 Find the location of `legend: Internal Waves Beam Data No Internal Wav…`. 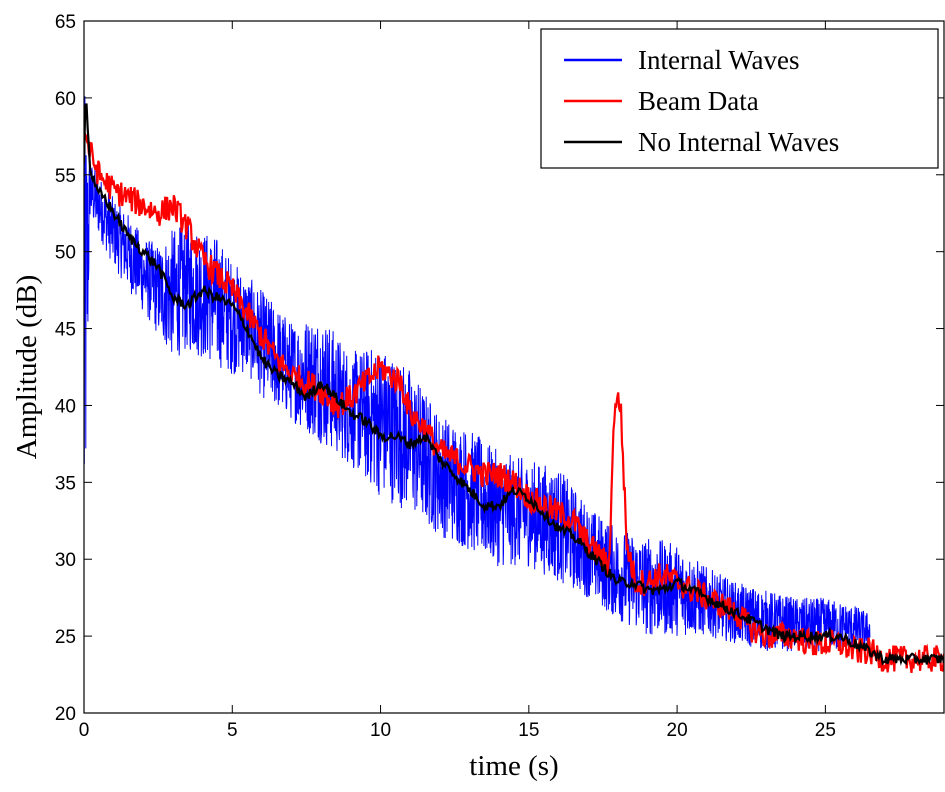

legend: Internal Waves Beam Data No Internal Wav… is located at coordinates (739, 98).